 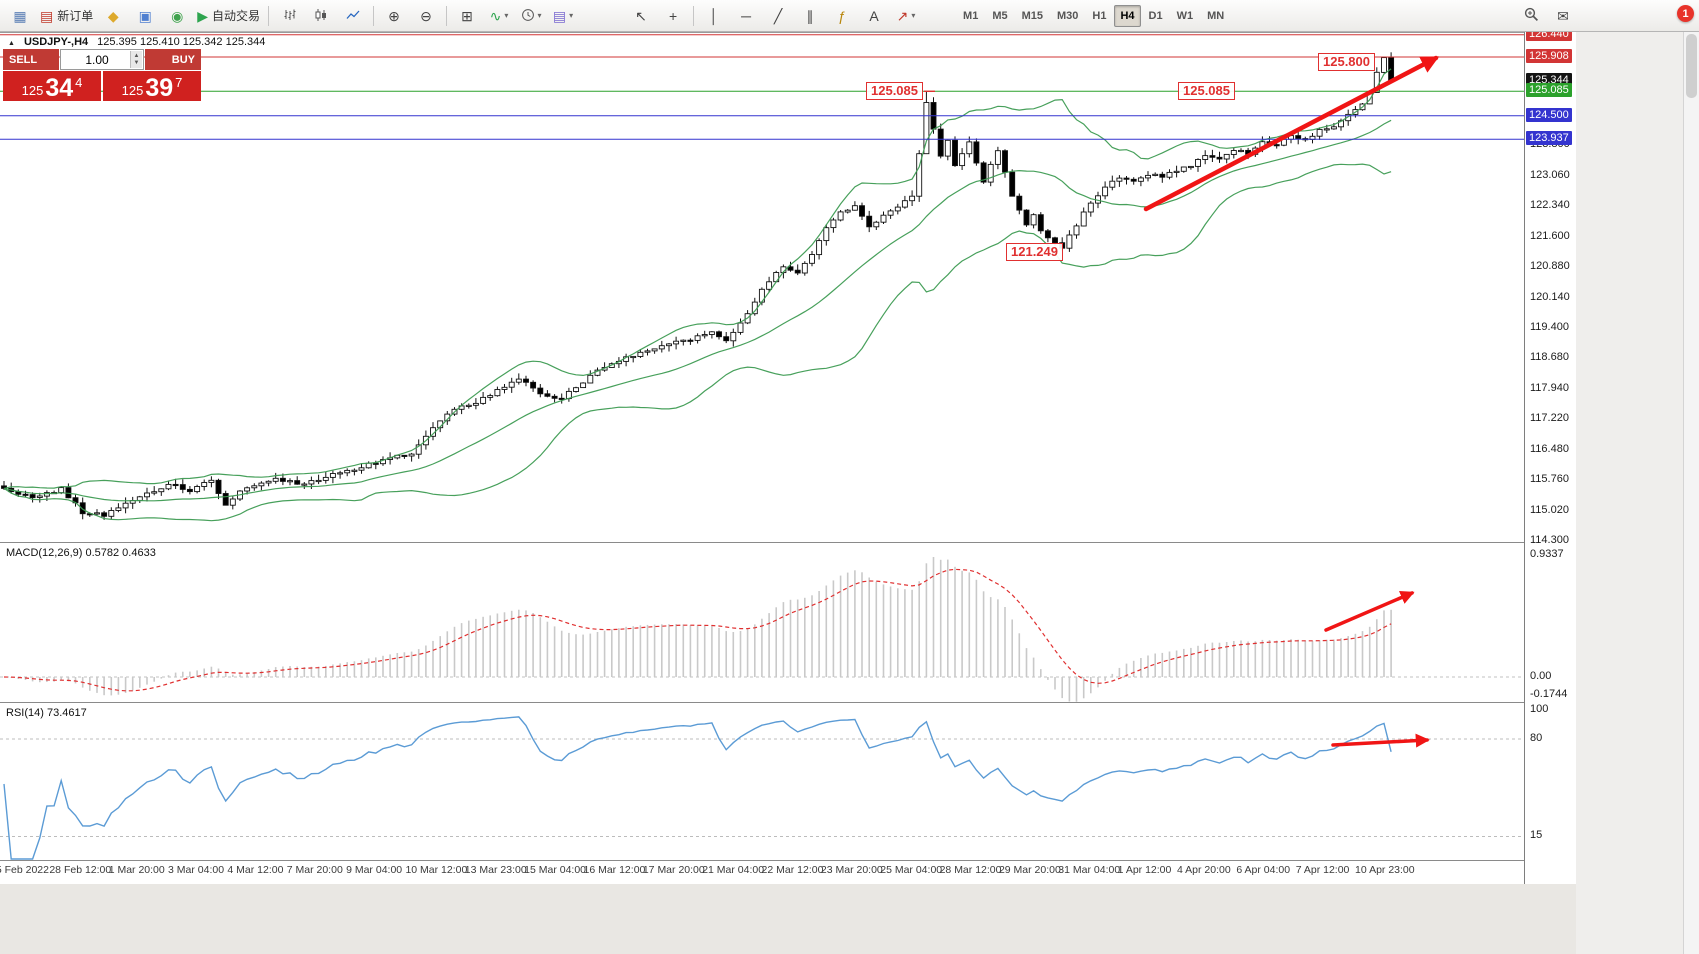 I want to click on text-tool-icon: A, so click(x=874, y=16).